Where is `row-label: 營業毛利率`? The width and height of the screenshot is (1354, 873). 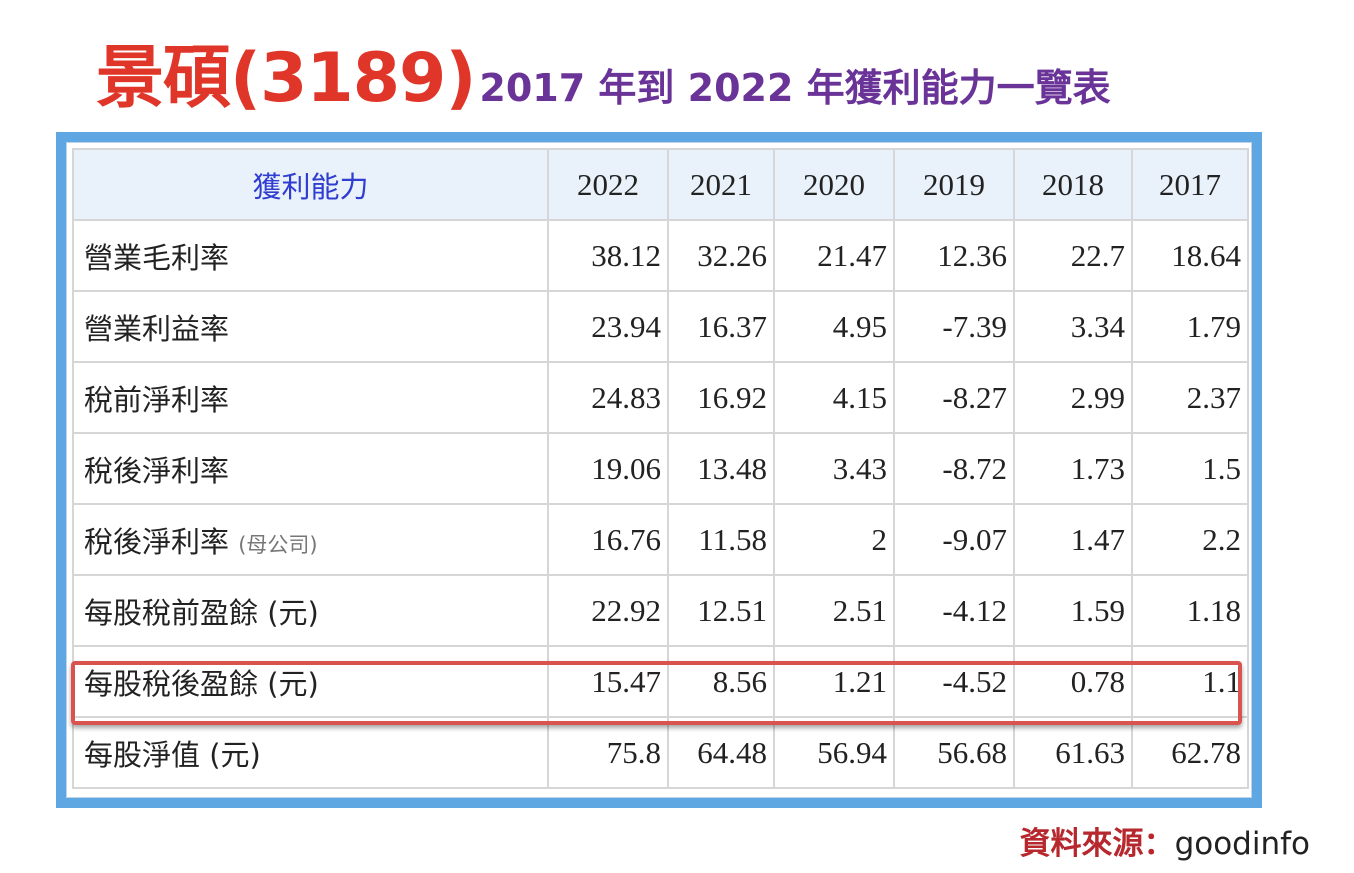
row-label: 營業毛利率 is located at coordinates (310, 255).